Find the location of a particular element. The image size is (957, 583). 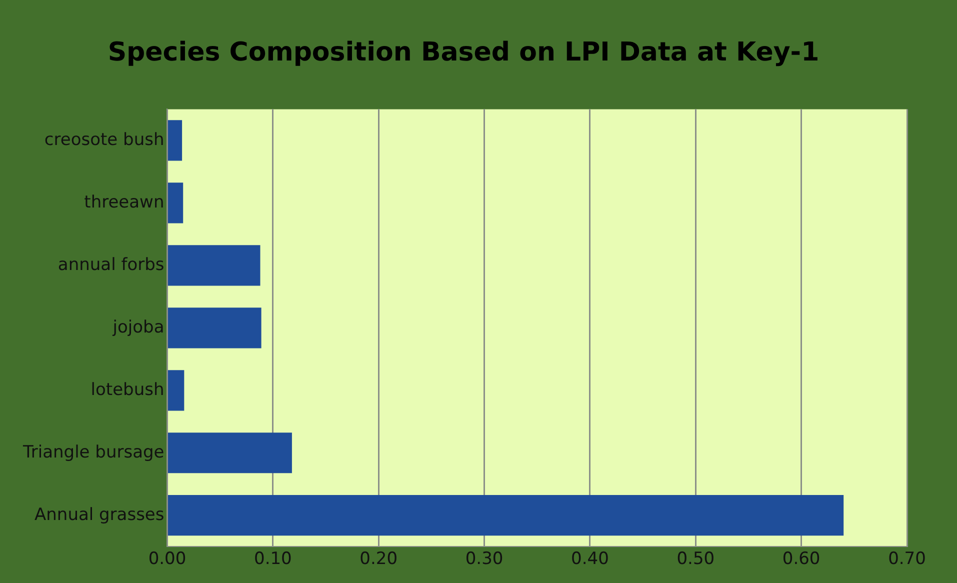

x-tick-label: 0.40 is located at coordinates (590, 559).